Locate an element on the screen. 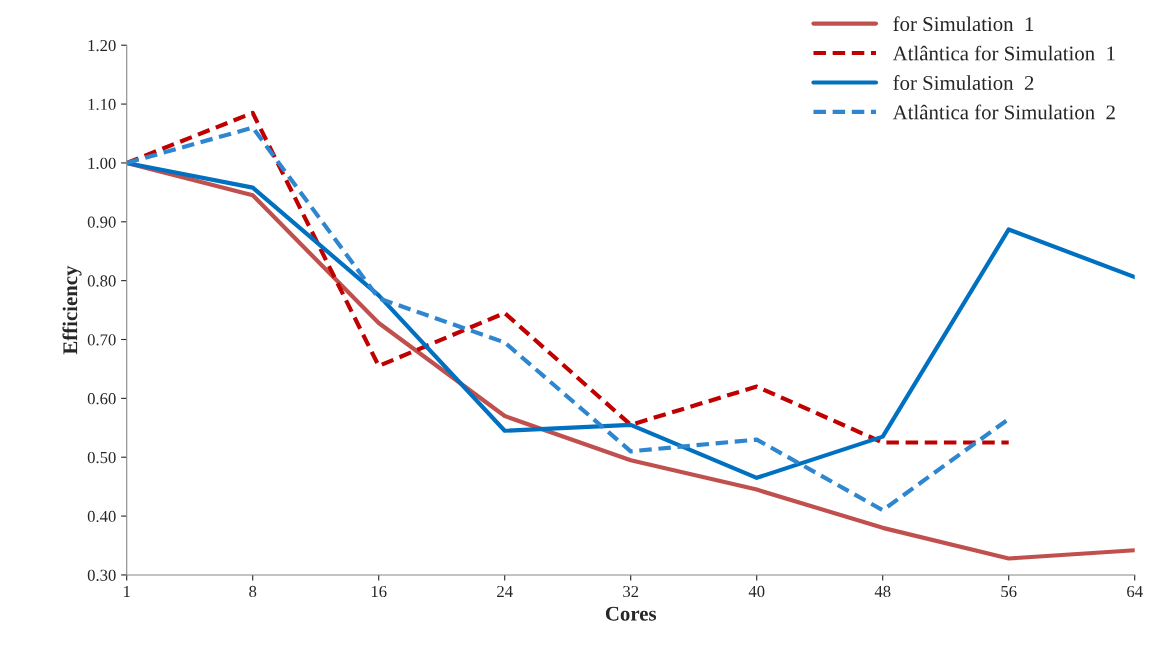 This screenshot has width=1152, height=646. y-tick-label: 0.70 is located at coordinates (101, 340).